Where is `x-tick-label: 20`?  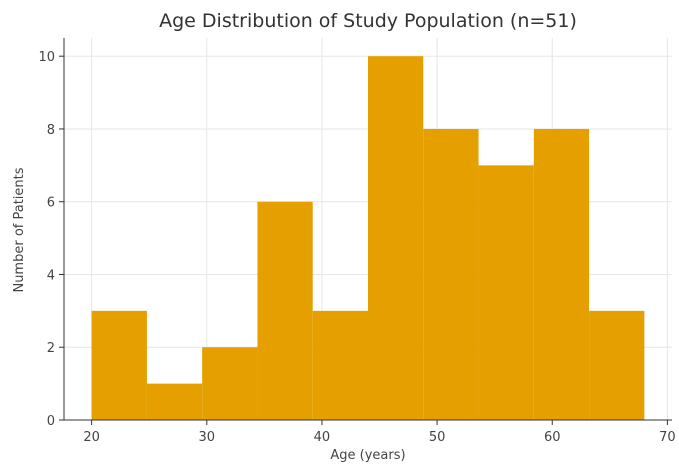 x-tick-label: 20 is located at coordinates (91, 437).